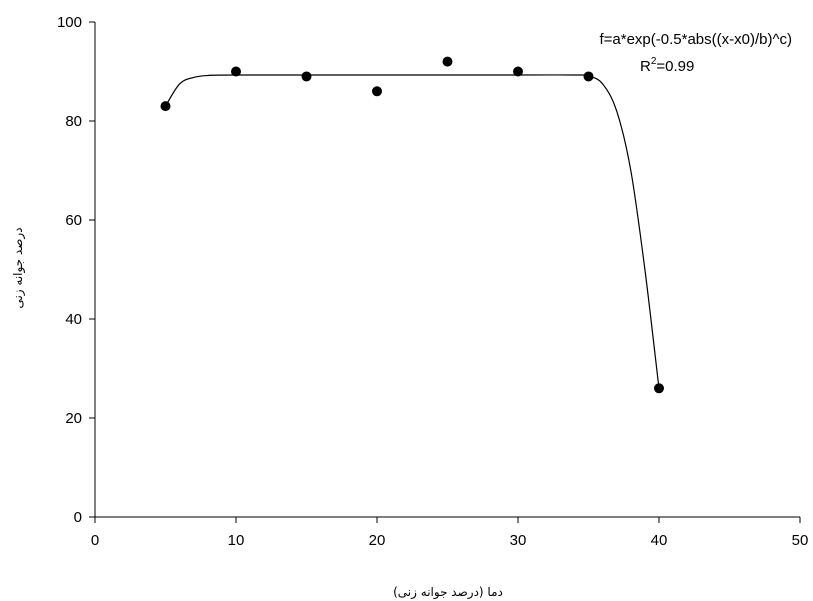 Image resolution: width=813 pixels, height=601 pixels. I want to click on y-tick-label: 80, so click(73, 121).